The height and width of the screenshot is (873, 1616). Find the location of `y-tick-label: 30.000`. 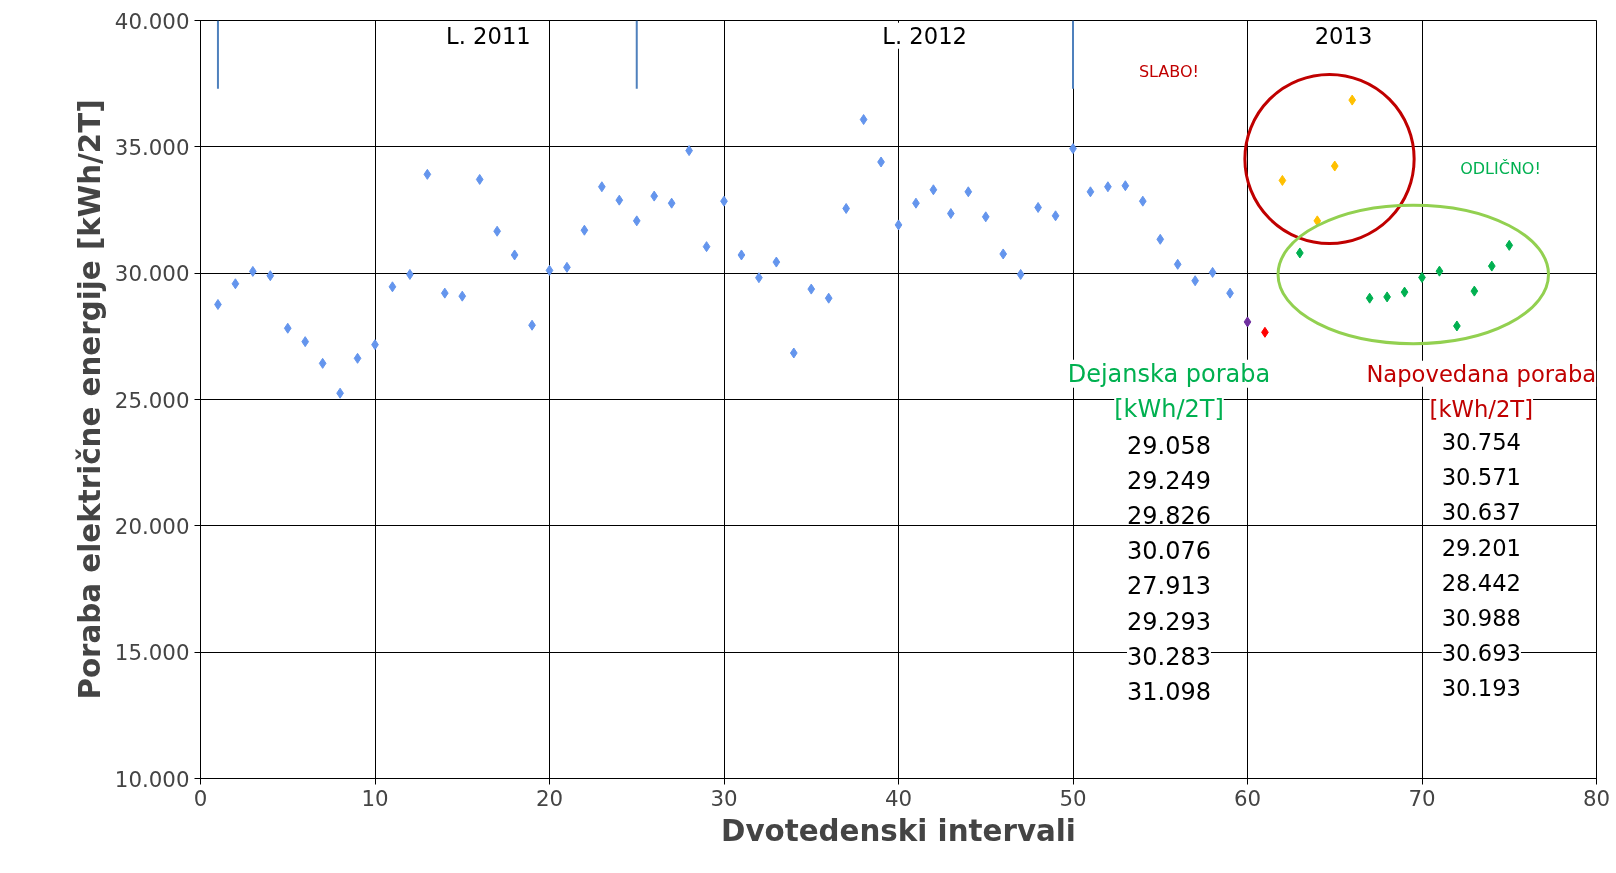

y-tick-label: 30.000 is located at coordinates (152, 274).